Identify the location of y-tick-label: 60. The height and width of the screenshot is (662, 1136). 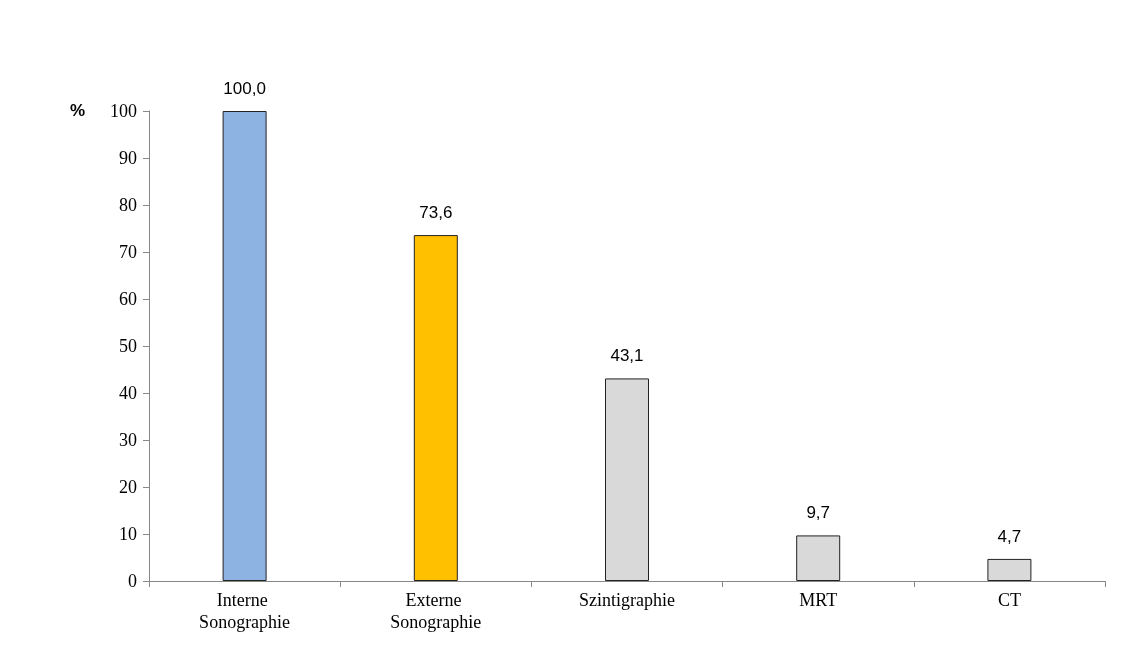
(128, 299).